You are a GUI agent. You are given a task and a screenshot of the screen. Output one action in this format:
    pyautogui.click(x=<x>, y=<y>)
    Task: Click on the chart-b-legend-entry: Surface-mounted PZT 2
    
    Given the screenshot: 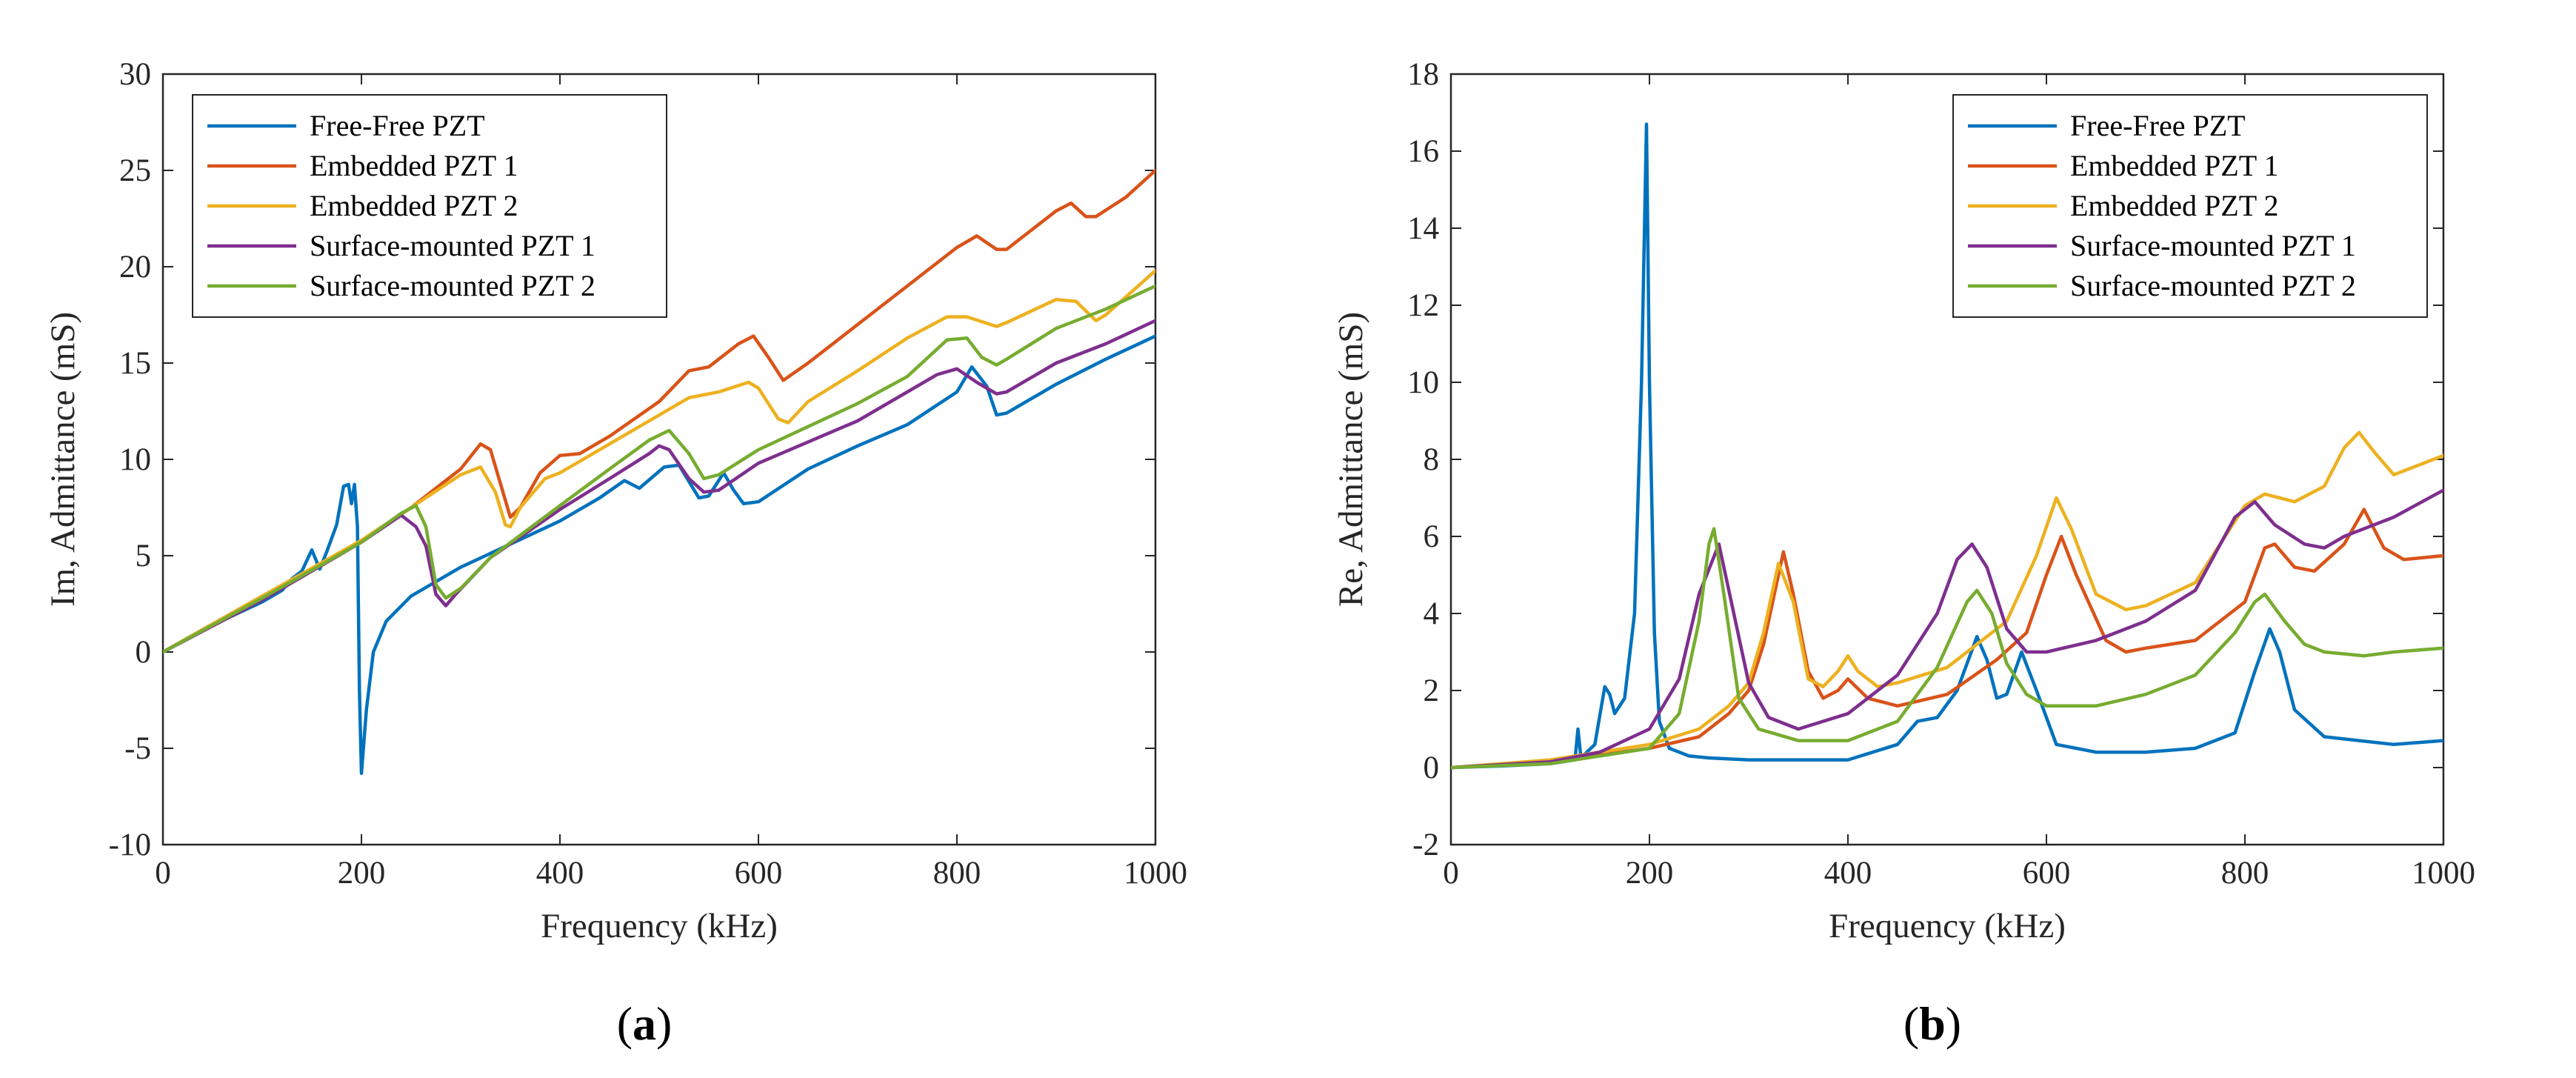 What is the action you would take?
    pyautogui.click(x=2213, y=285)
    